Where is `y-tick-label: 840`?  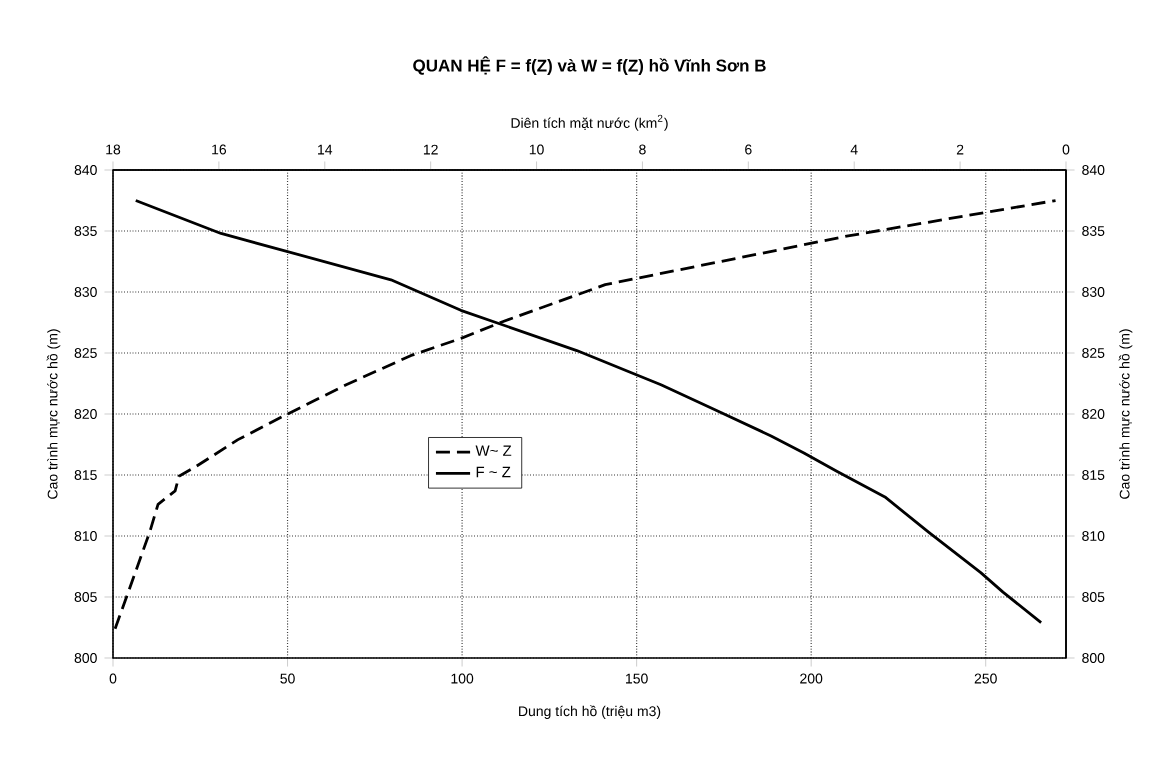 y-tick-label: 840 is located at coordinates (85, 170).